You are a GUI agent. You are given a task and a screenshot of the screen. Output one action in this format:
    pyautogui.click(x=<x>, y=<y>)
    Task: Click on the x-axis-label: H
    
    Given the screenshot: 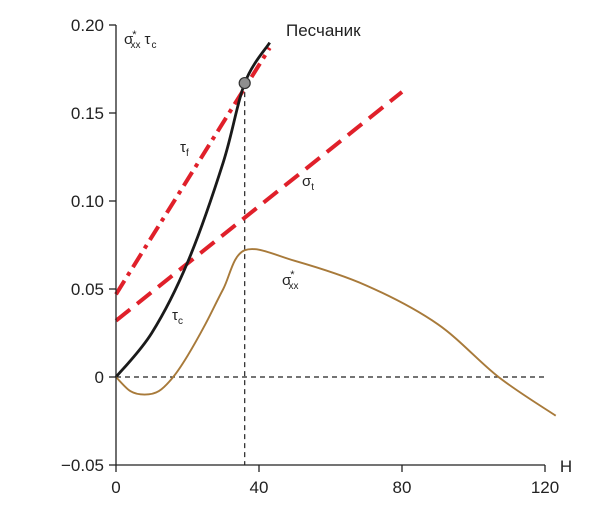 What is the action you would take?
    pyautogui.click(x=566, y=466)
    